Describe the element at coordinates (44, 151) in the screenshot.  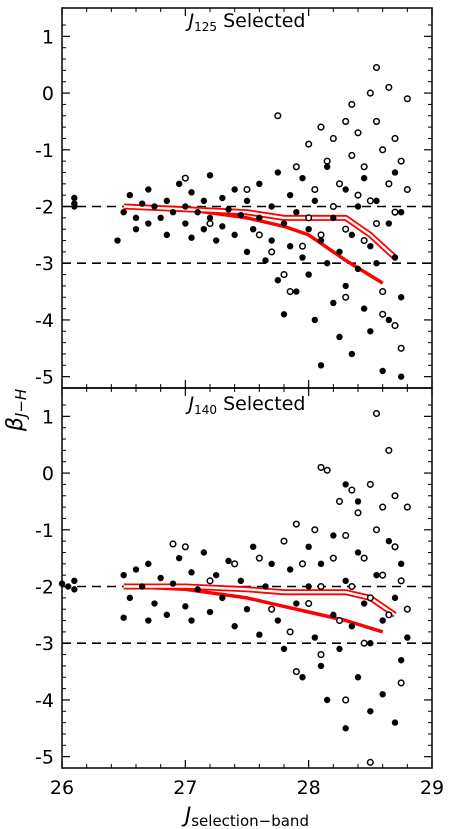
I see `top-y-tick-label: -1` at that location.